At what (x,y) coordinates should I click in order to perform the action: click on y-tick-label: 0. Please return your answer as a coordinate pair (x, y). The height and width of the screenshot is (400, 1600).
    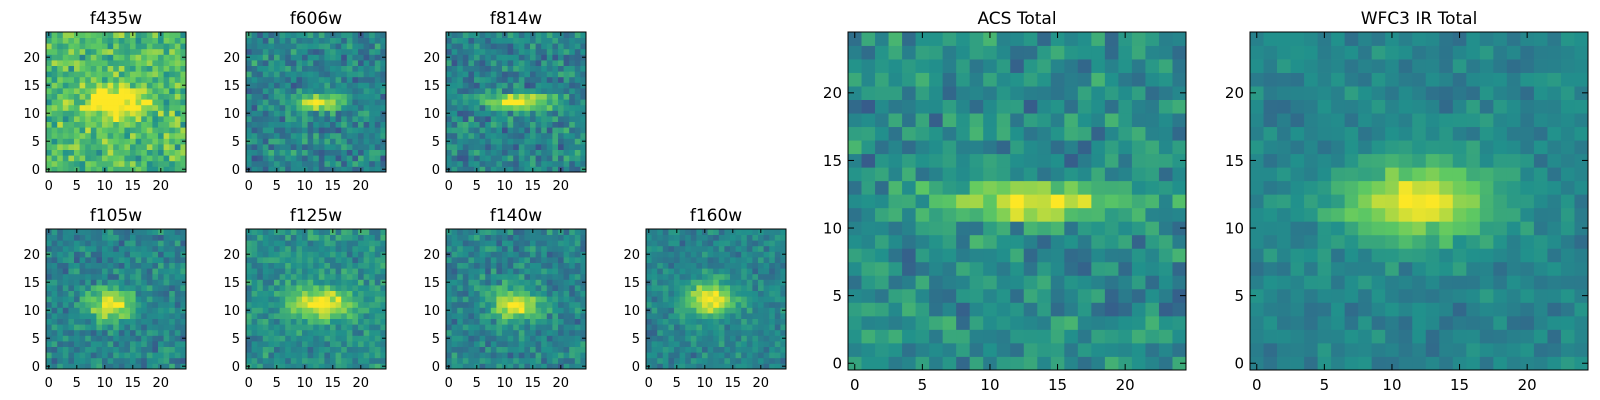
    Looking at the image, I should click on (436, 367).